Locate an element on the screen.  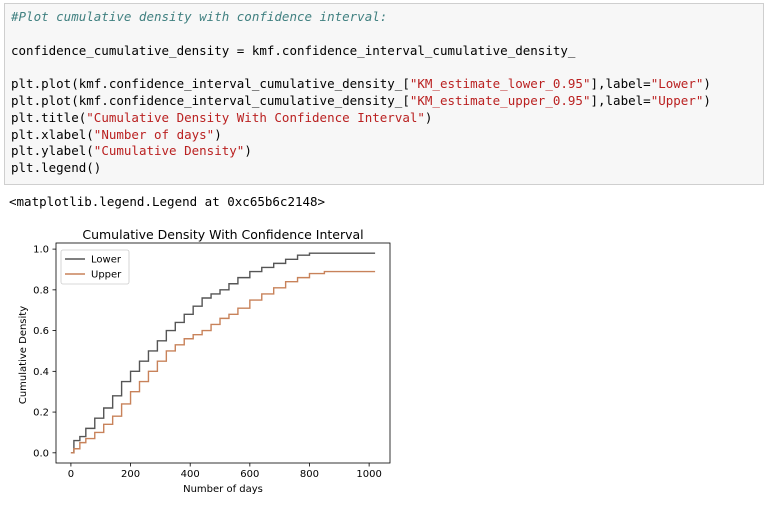
x-tick-label: 400 is located at coordinates (190, 474).